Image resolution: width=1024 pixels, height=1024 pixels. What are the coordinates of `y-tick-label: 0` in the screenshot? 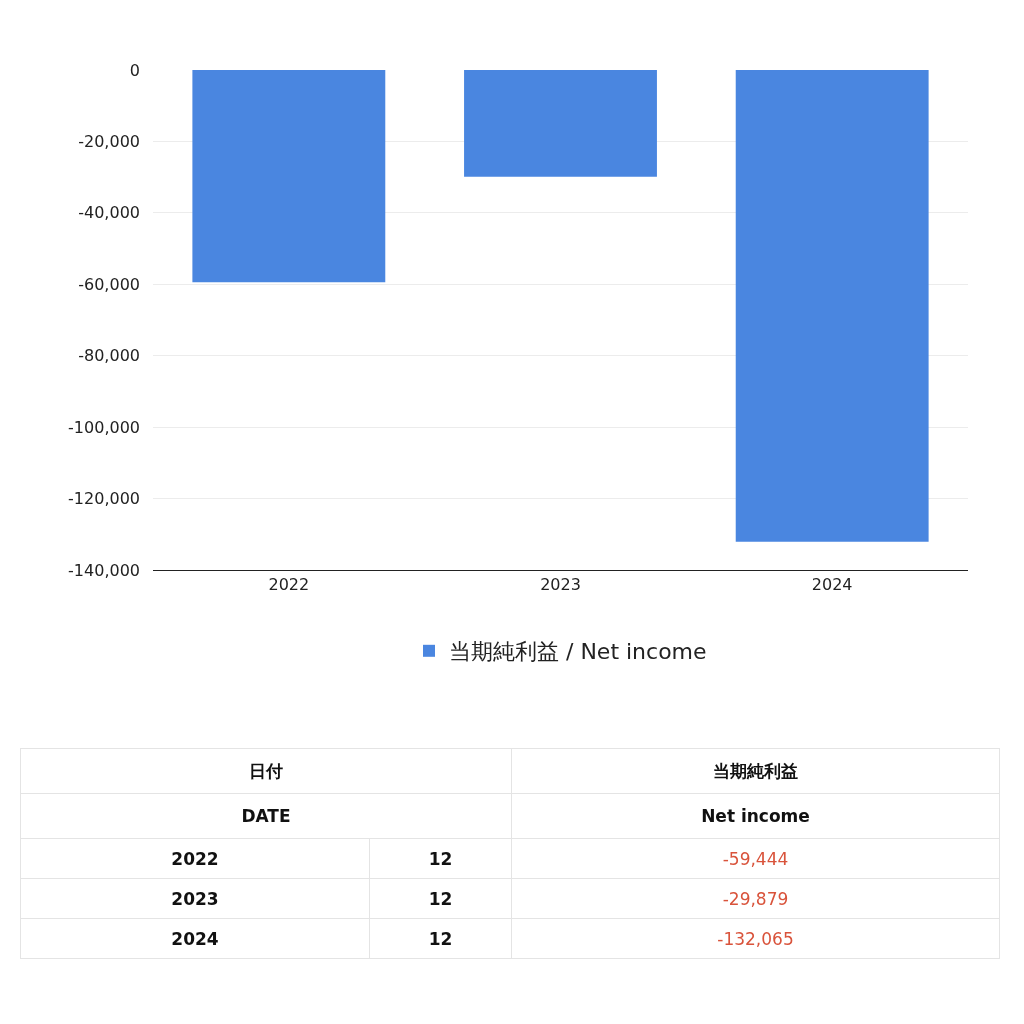 It's located at (134, 70).